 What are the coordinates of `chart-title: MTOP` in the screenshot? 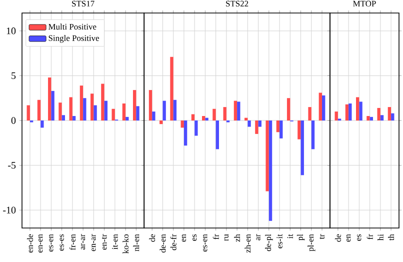 It's located at (364, 3).